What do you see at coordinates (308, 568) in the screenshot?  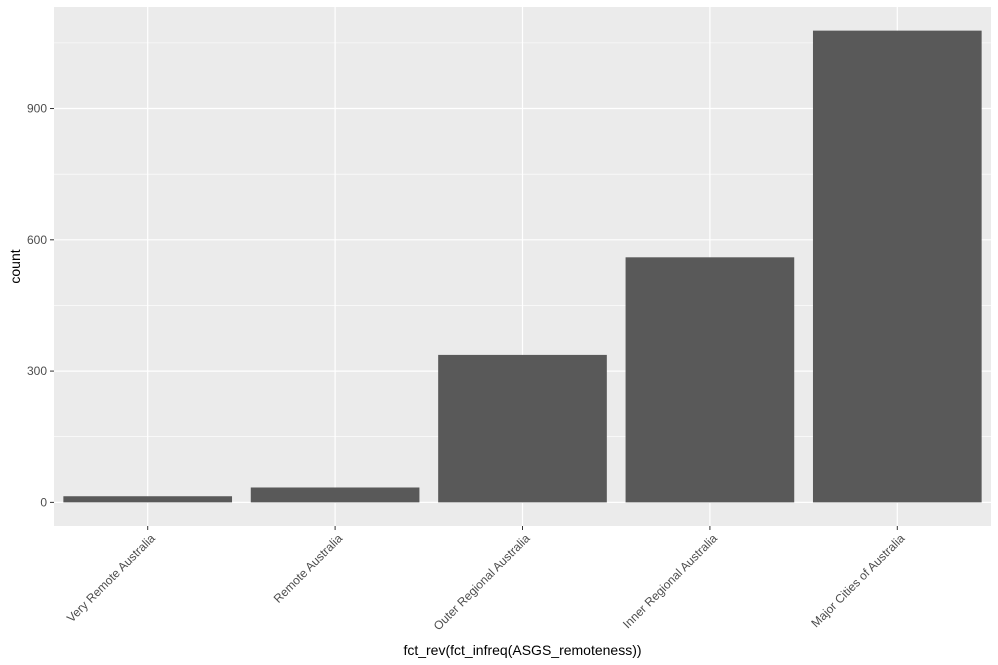 I see `x-tick-label: Remote Australia` at bounding box center [308, 568].